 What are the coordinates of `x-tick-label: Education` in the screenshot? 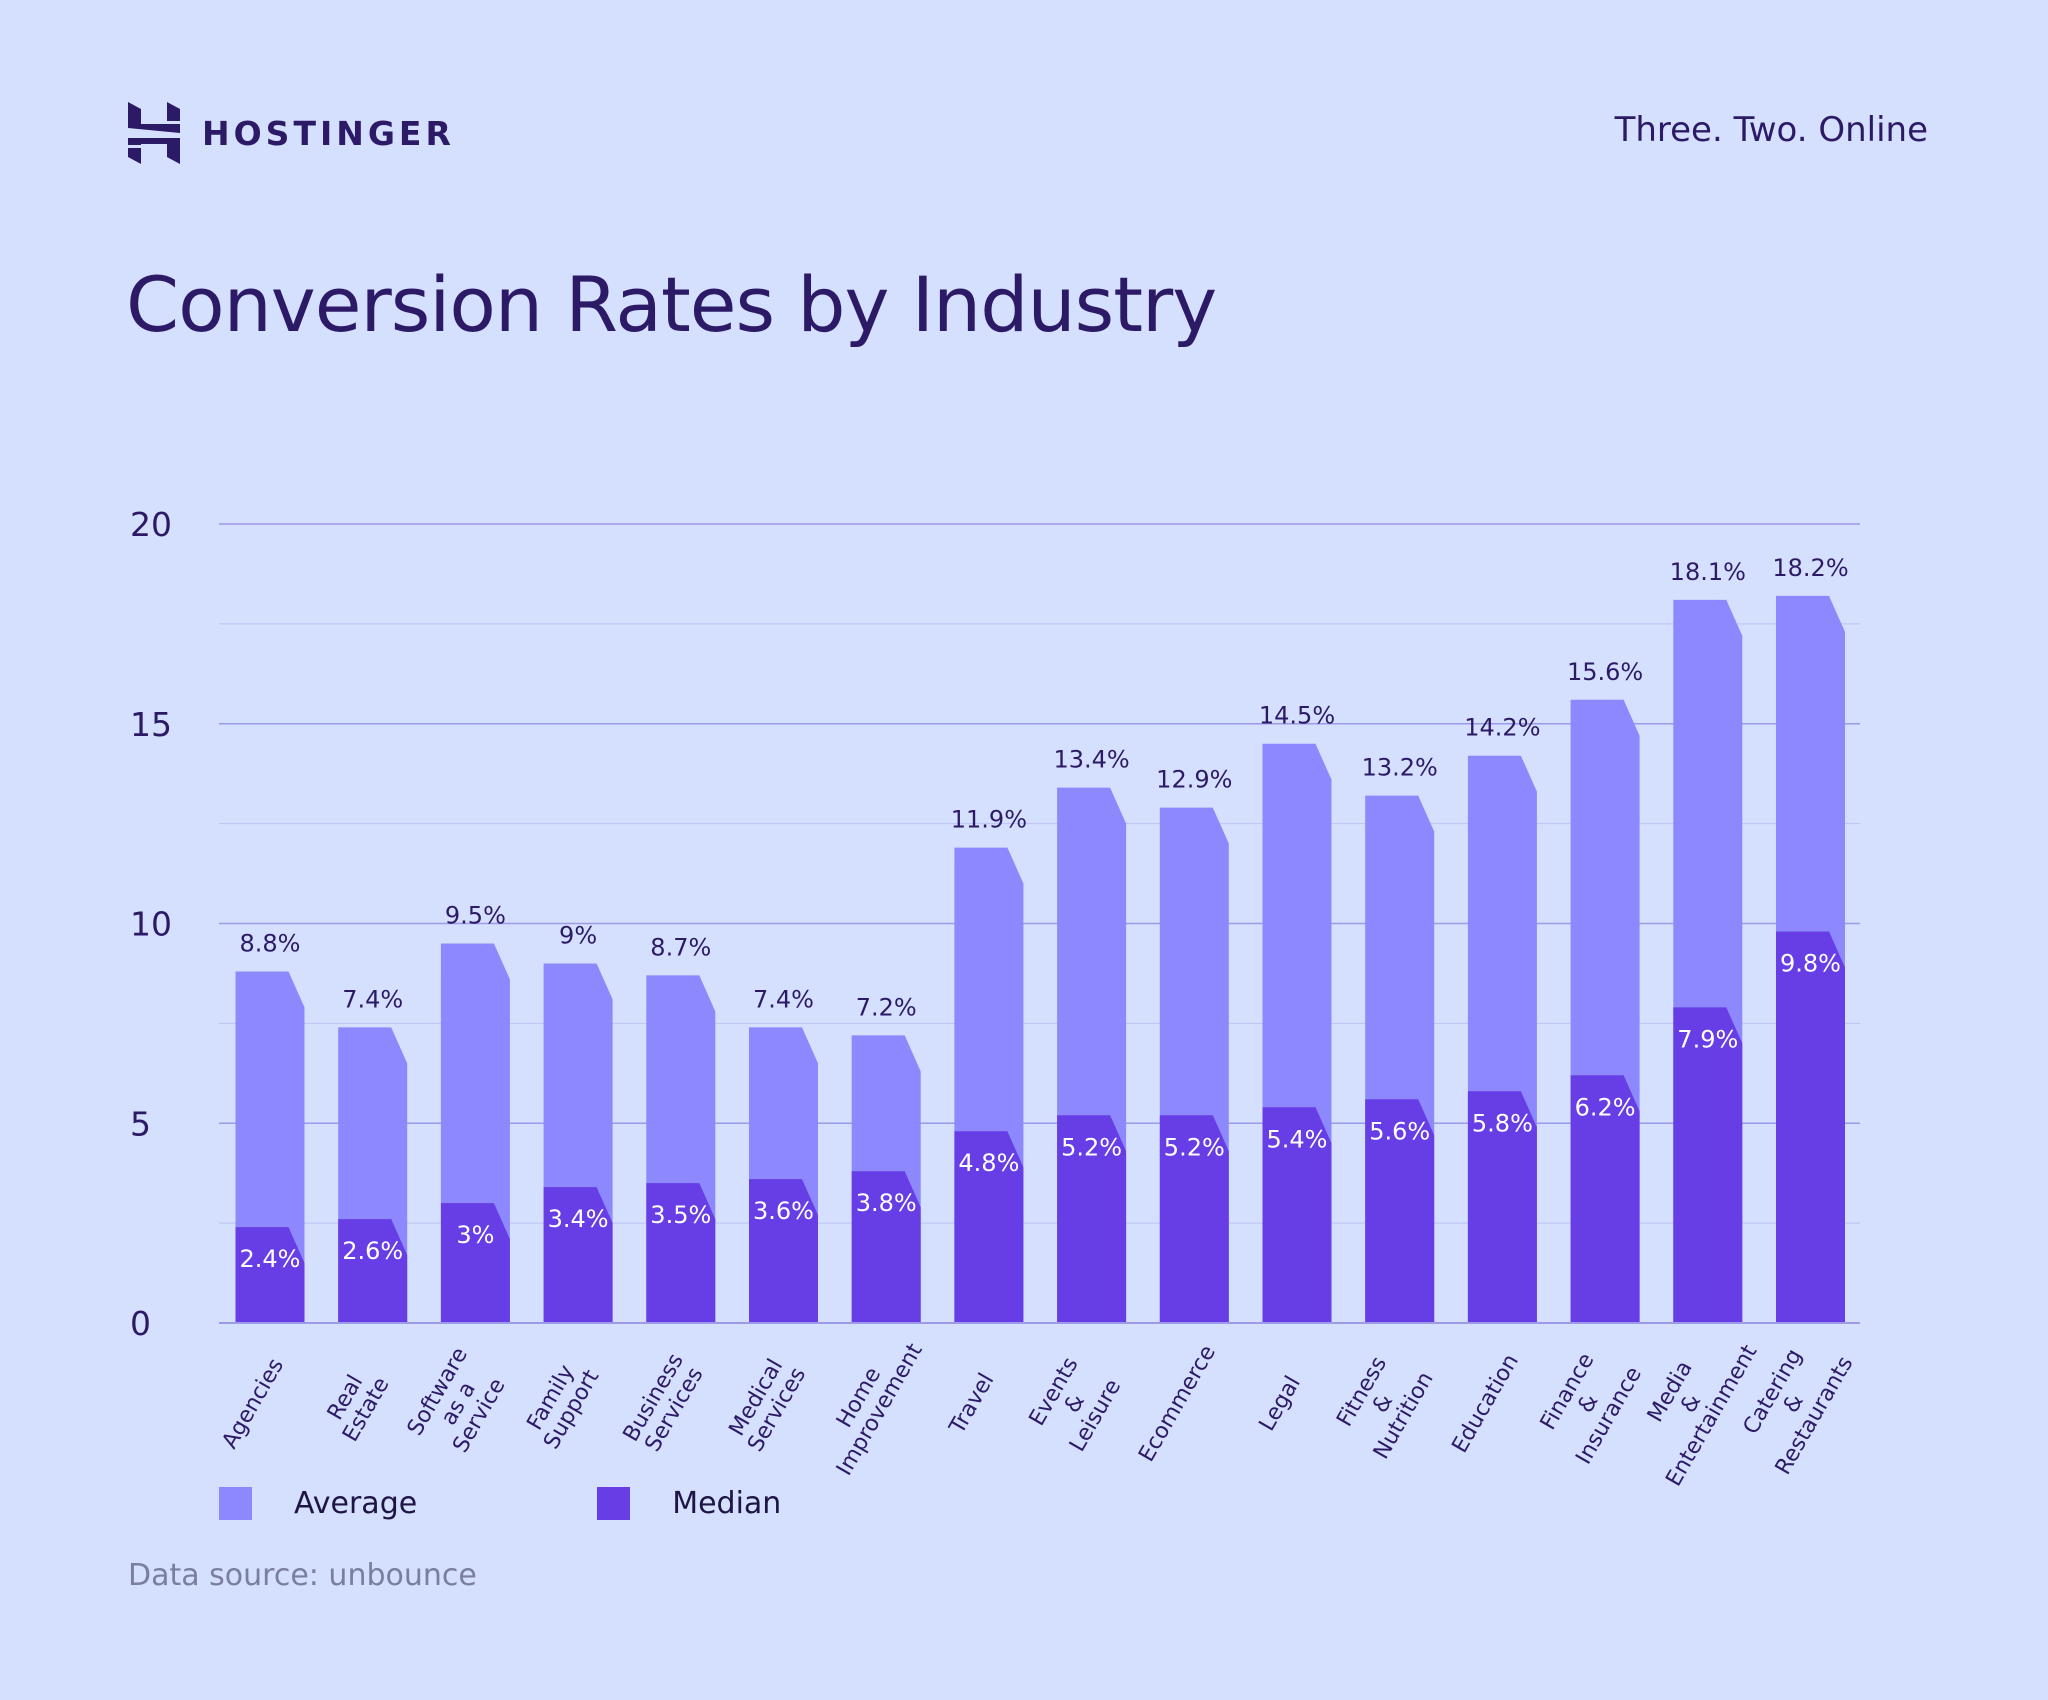 It's located at (1485, 1403).